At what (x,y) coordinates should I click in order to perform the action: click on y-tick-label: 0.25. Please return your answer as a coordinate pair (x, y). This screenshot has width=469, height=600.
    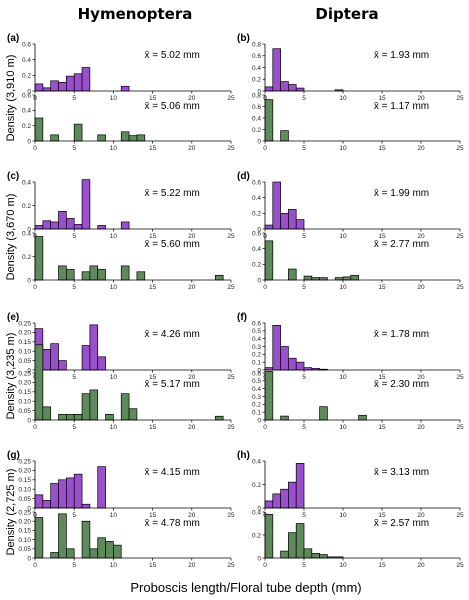
    Looking at the image, I should click on (24, 373).